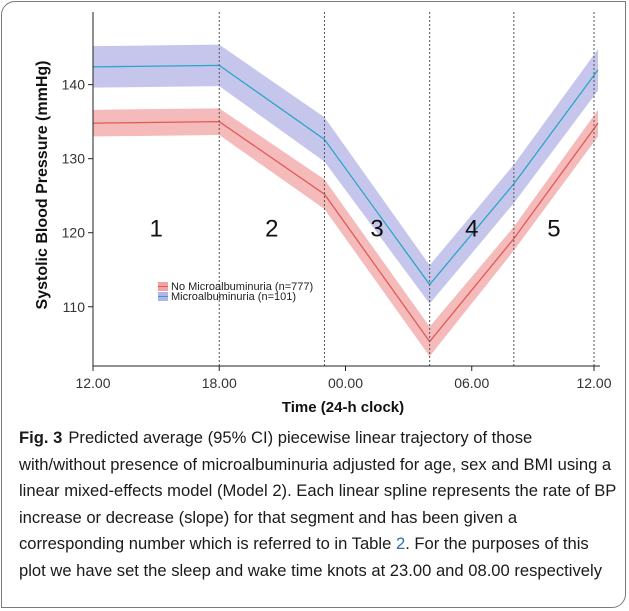 The height and width of the screenshot is (611, 629). Describe the element at coordinates (219, 383) in the screenshot. I see `x-tick-label: 18.00` at that location.